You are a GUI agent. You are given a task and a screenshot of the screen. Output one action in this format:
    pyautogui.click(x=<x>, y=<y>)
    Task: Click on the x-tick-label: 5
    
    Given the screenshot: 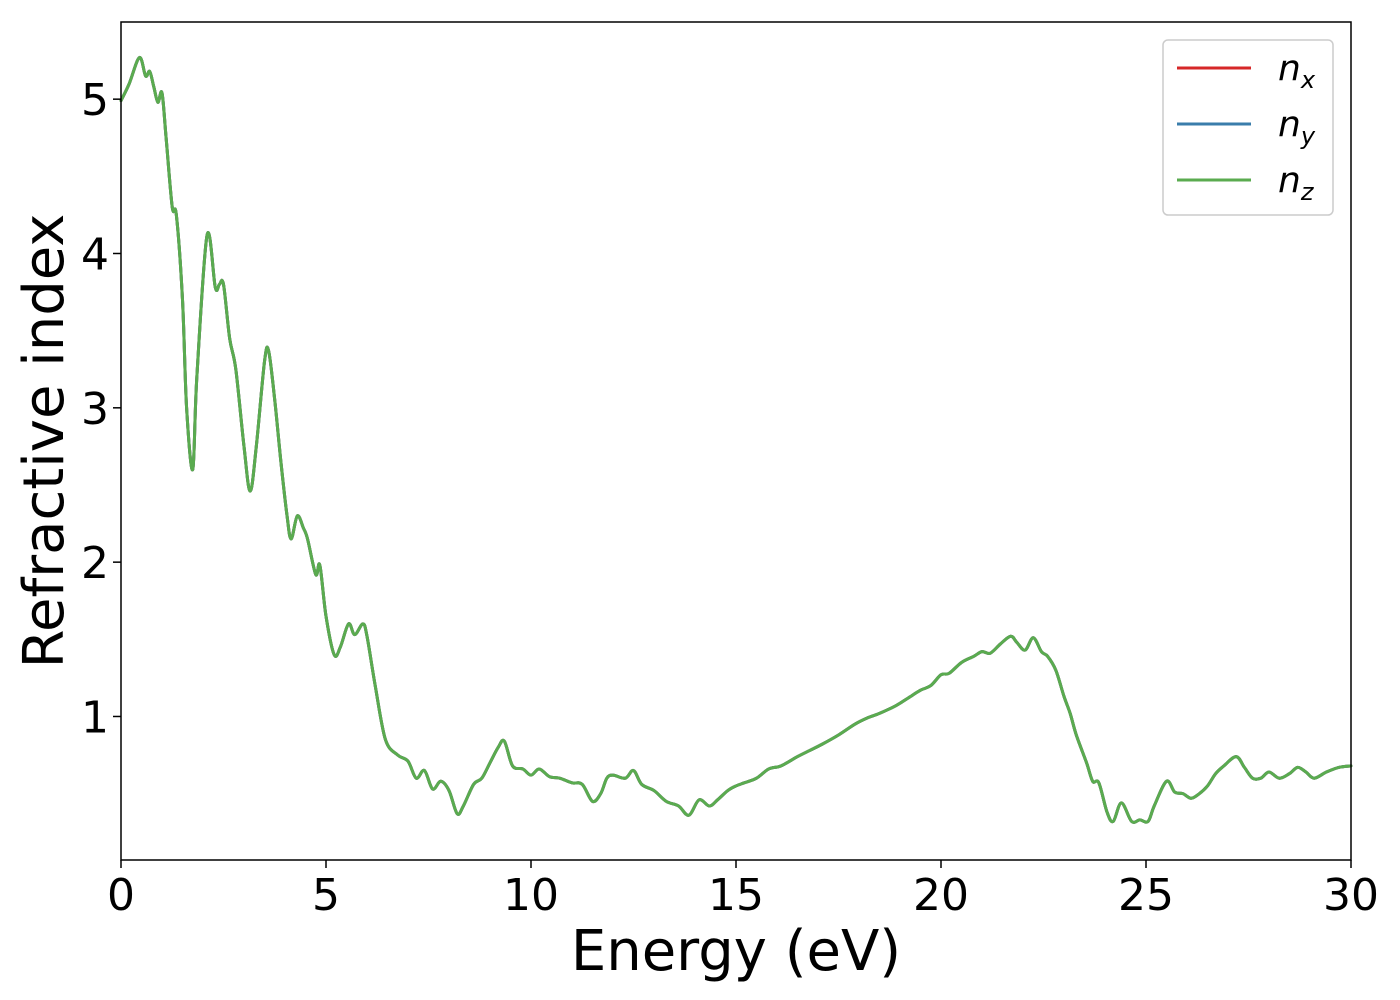 What is the action you would take?
    pyautogui.click(x=326, y=895)
    